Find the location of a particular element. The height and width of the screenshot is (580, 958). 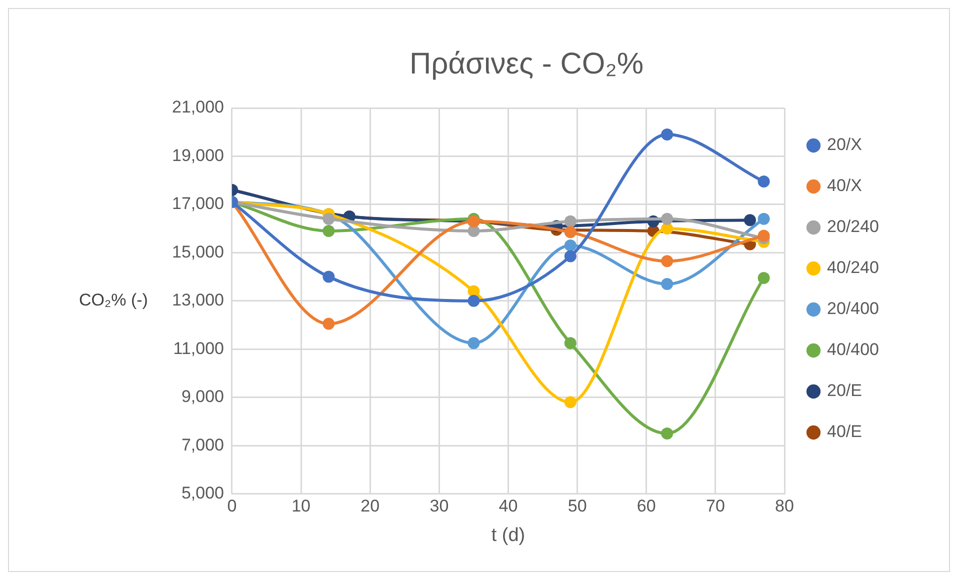

y-tick-label: 17,000 is located at coordinates (198, 204).